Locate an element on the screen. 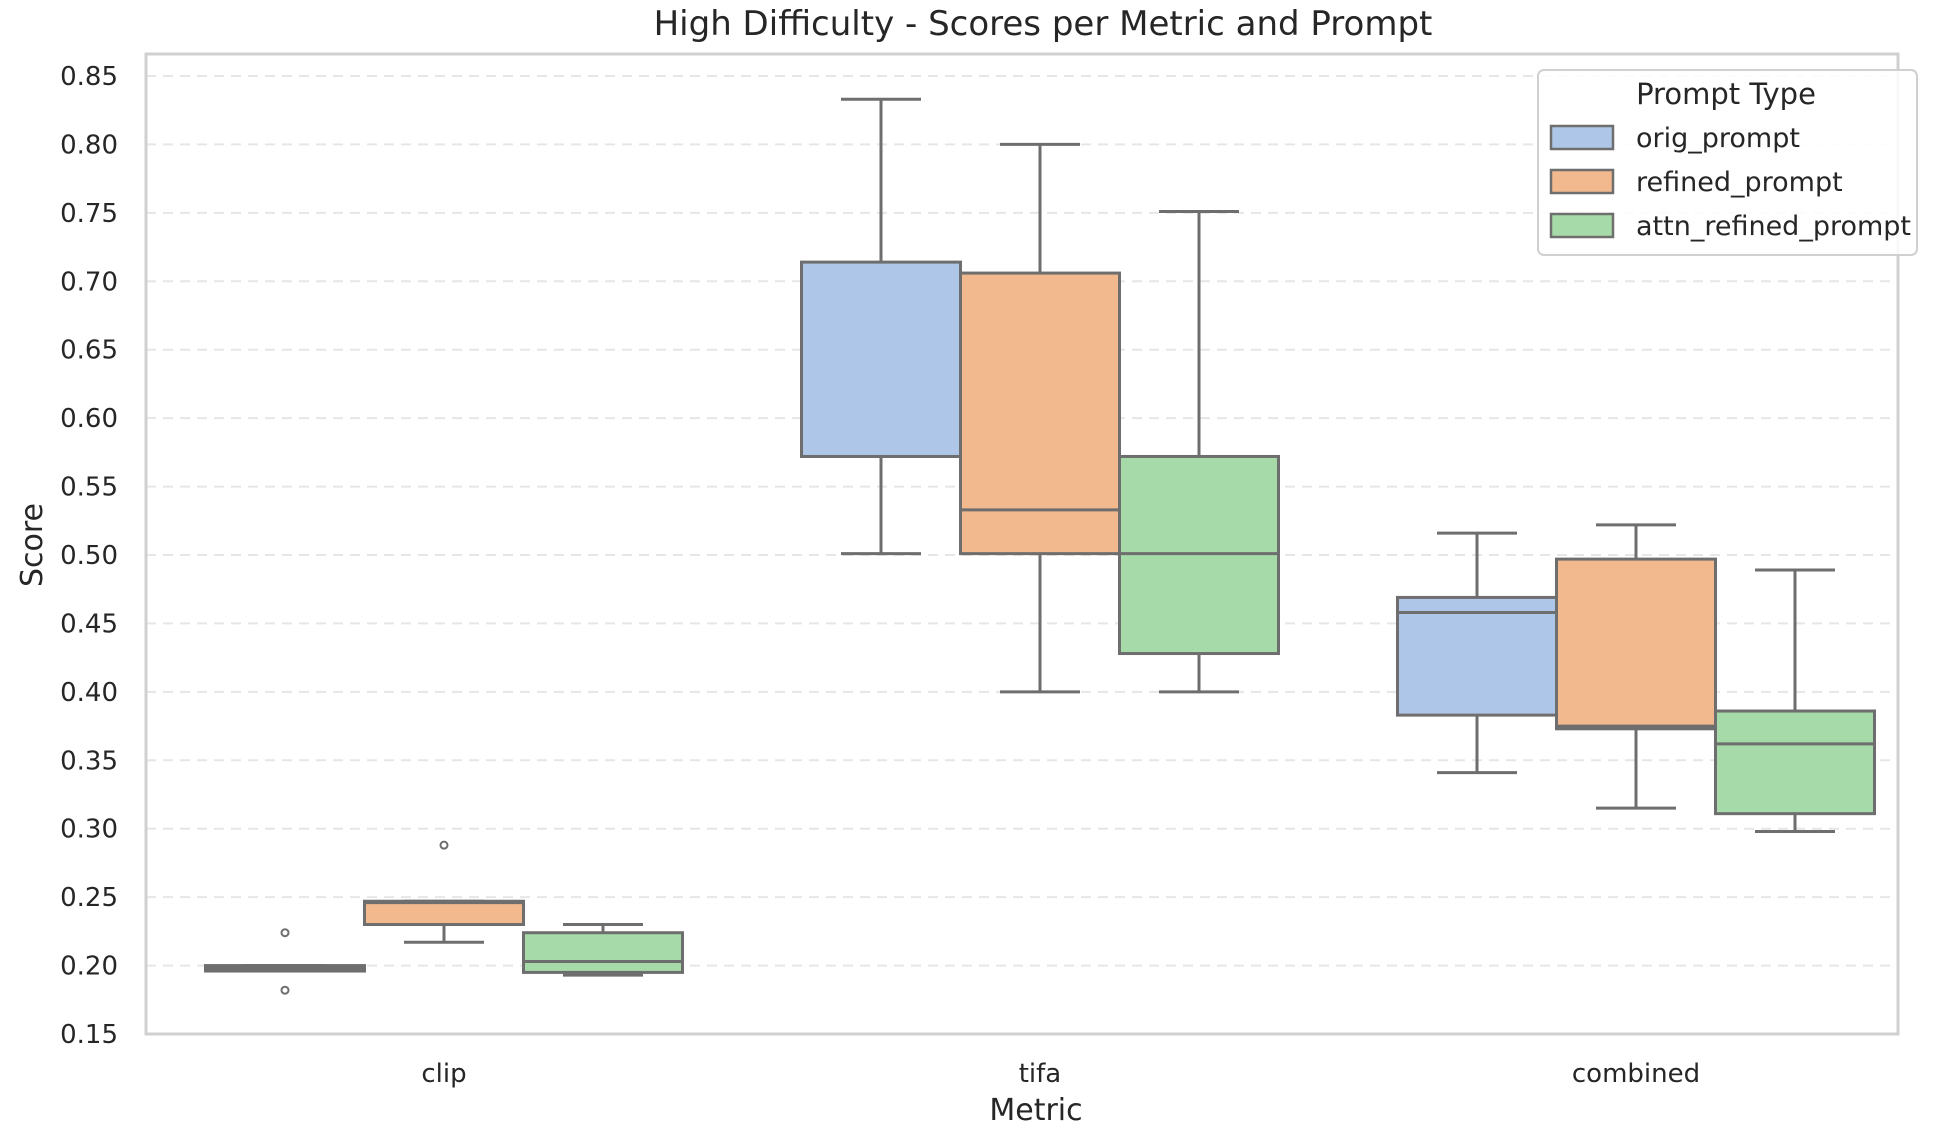 This screenshot has height=1134, width=1942. legend-item-orig_prompt: orig_prompt is located at coordinates (1674, 138).